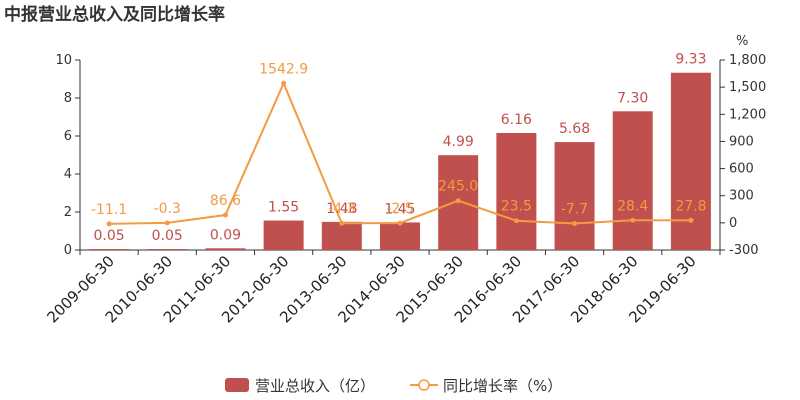 This screenshot has width=800, height=400. What do you see at coordinates (424, 385) in the screenshot?
I see `legend-line-marker` at bounding box center [424, 385].